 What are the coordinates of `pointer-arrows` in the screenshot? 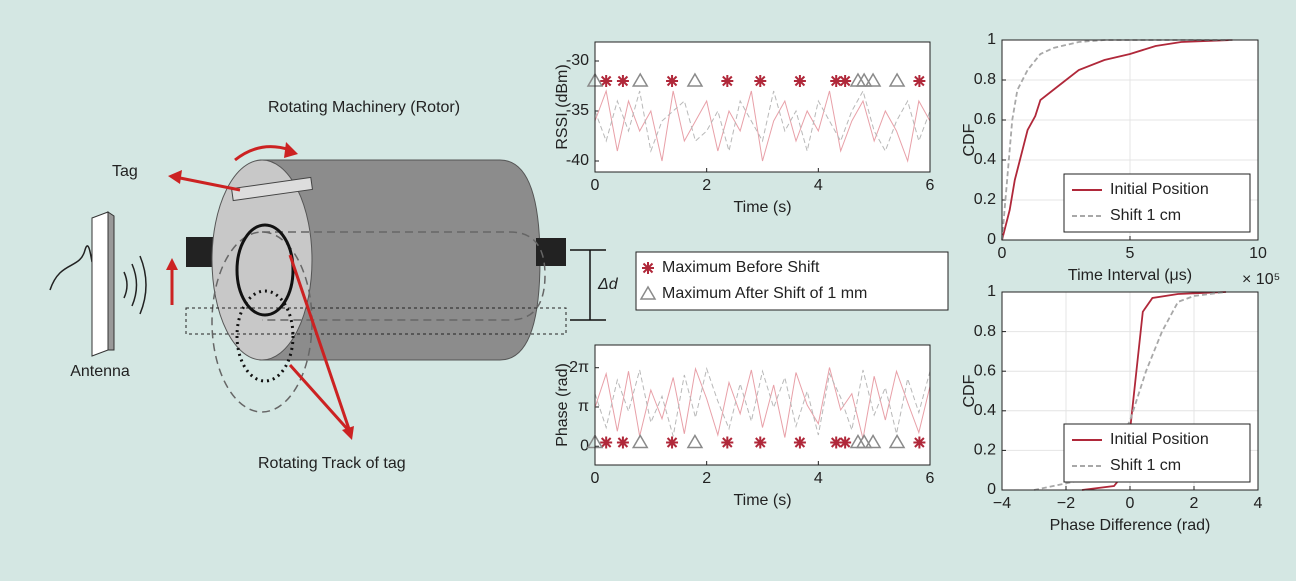 It's located at (265, 305).